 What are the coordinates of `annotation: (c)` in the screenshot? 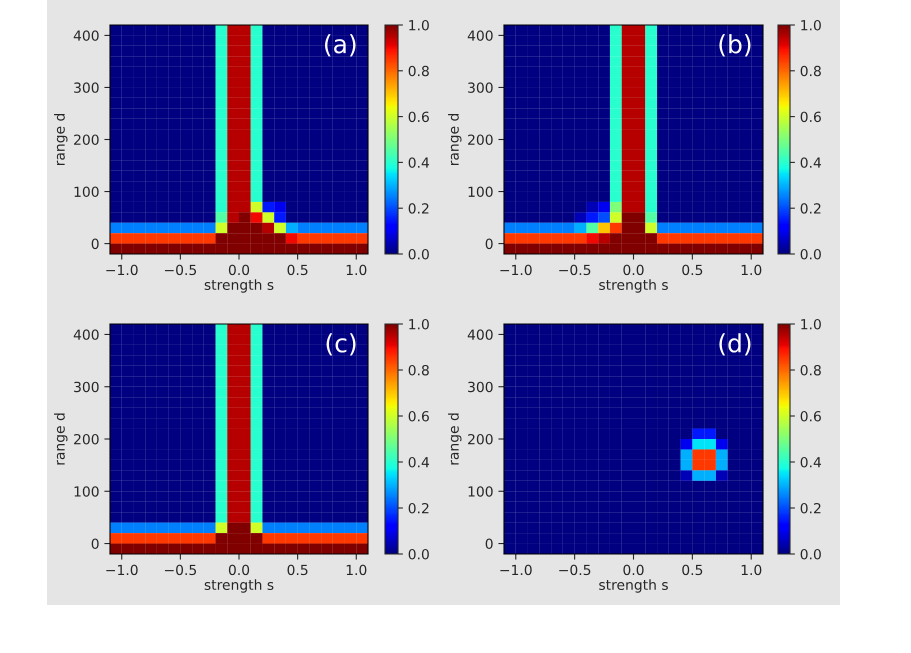 It's located at (341, 344).